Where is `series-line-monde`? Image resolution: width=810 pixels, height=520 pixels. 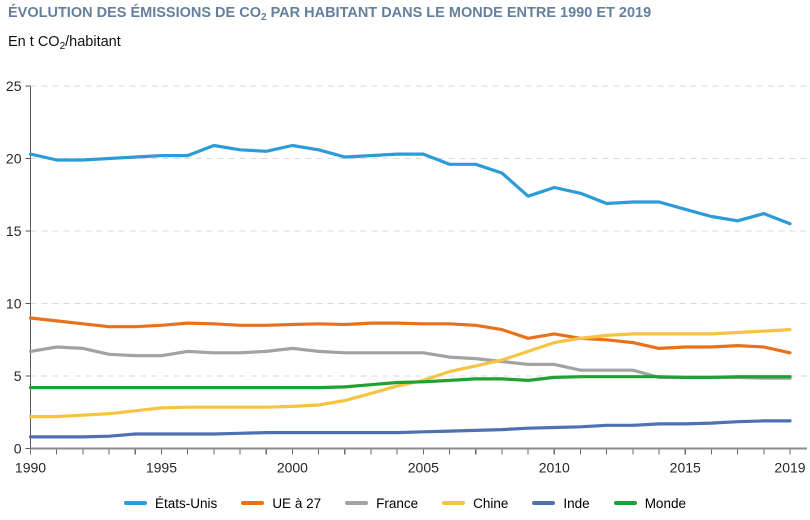 series-line-monde is located at coordinates (410, 382).